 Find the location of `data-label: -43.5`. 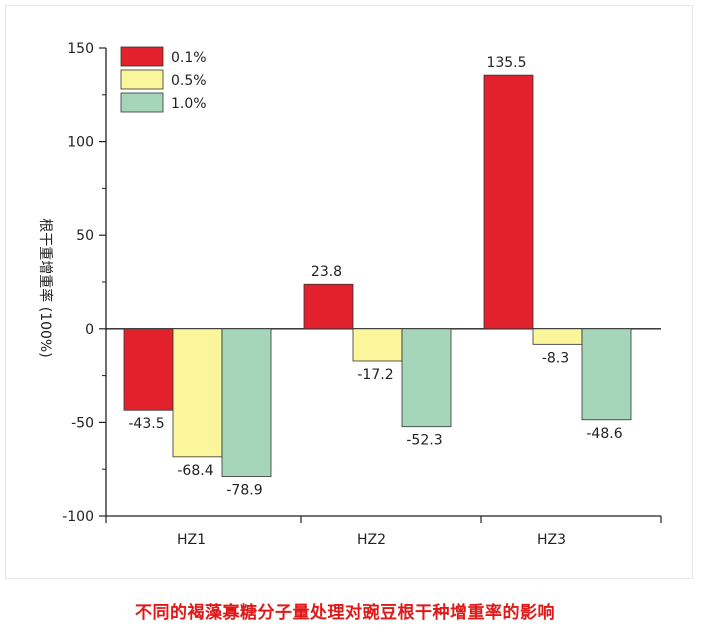

data-label: -43.5 is located at coordinates (146, 424).